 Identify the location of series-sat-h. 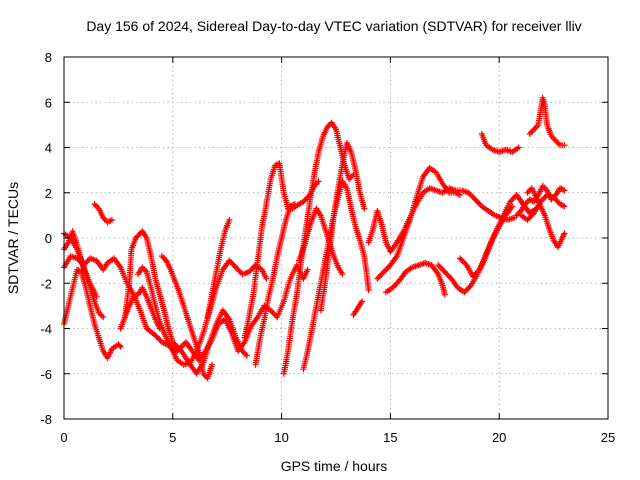
(140, 308).